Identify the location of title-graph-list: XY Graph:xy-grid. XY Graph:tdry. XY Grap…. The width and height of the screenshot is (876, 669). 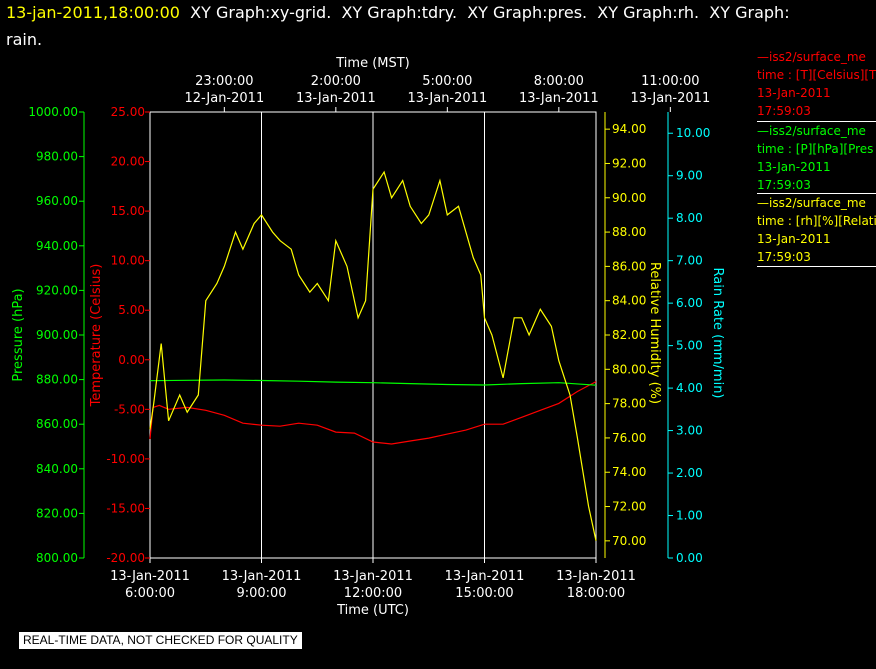
(484, 12).